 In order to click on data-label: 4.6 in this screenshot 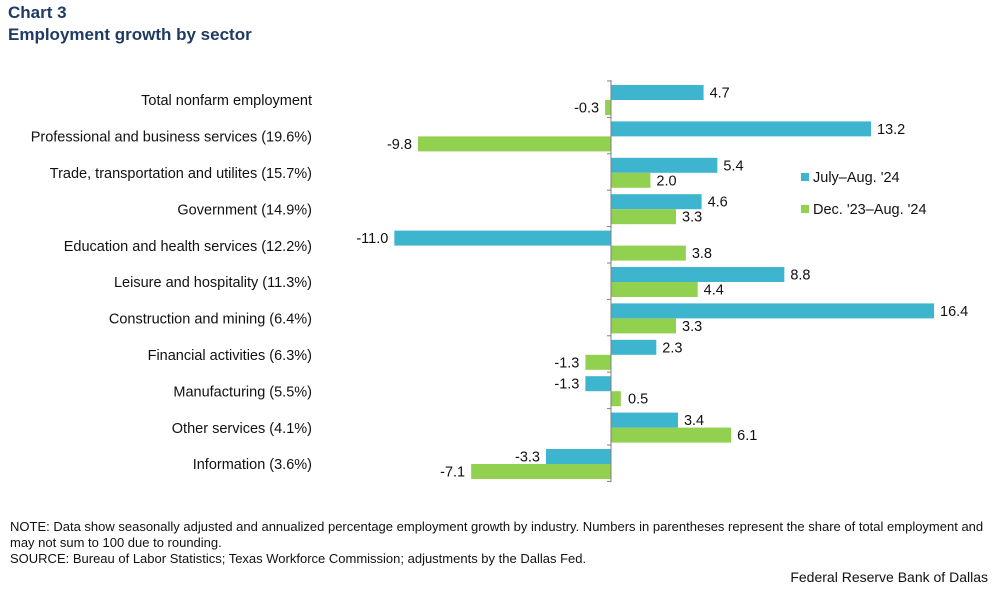, I will do `click(718, 203)`.